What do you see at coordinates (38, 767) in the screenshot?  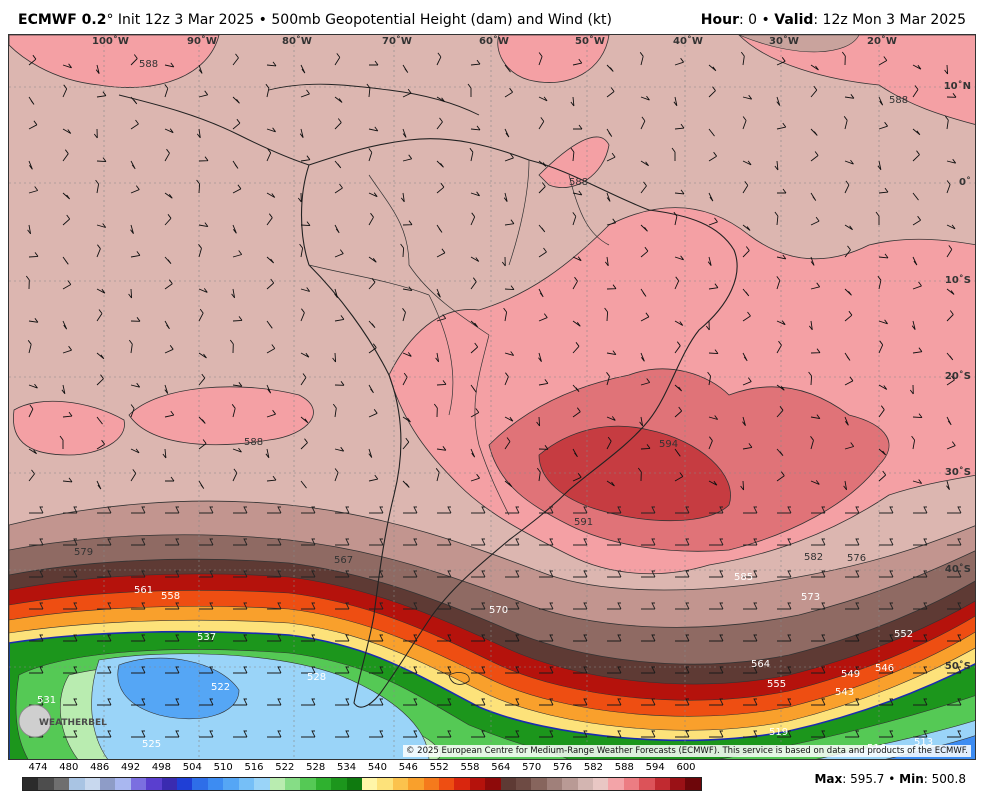 I see `colorbar-tick-label: 474` at bounding box center [38, 767].